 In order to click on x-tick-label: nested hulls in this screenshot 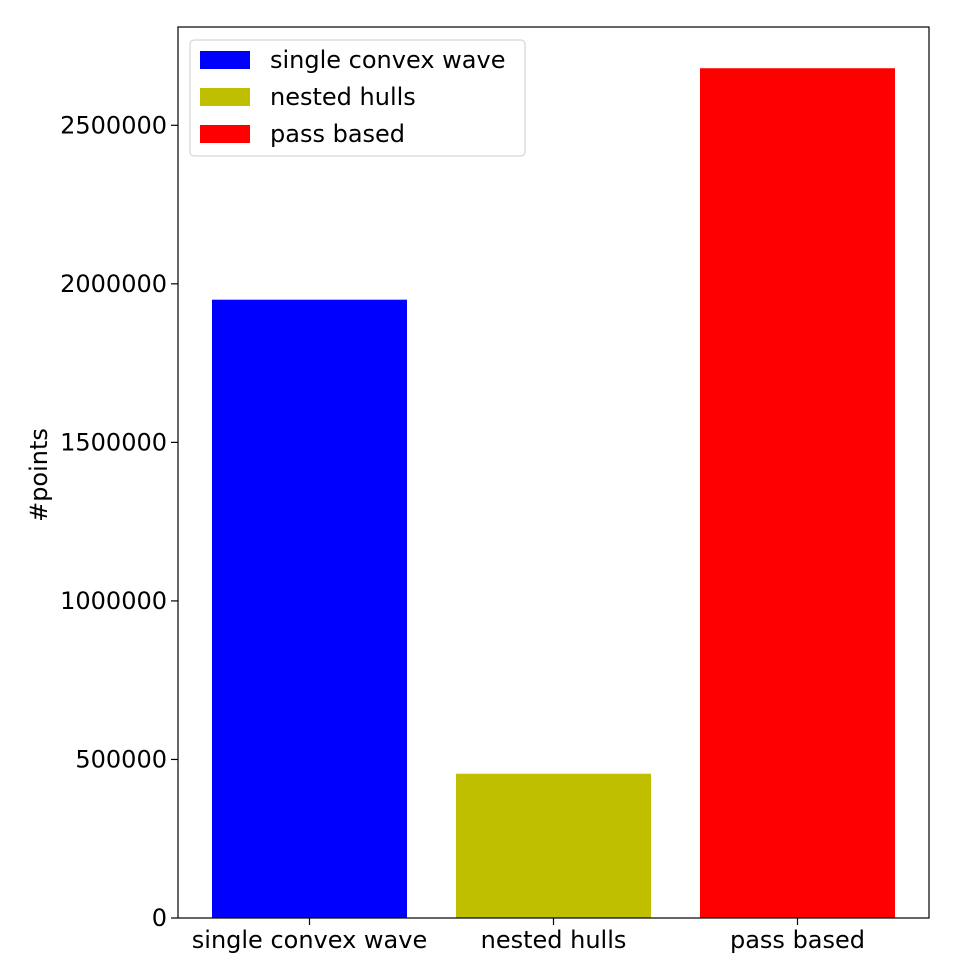, I will do `click(554, 940)`.